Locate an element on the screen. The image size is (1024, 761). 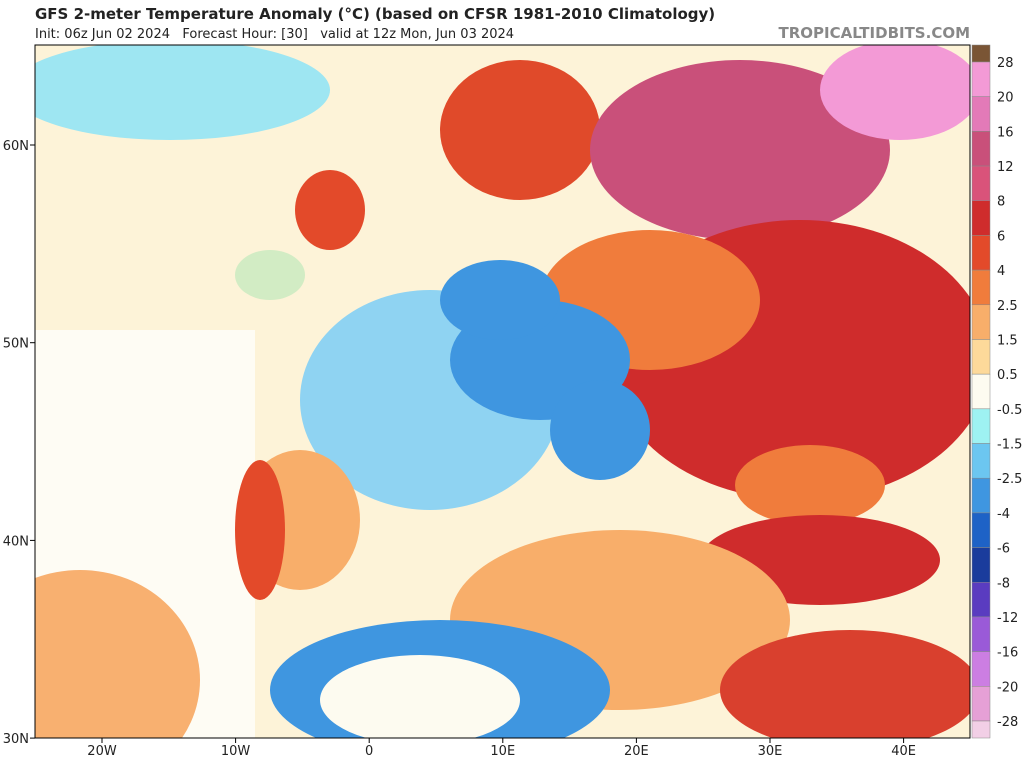
colorbar-label: 0.5 is located at coordinates (1007, 375).